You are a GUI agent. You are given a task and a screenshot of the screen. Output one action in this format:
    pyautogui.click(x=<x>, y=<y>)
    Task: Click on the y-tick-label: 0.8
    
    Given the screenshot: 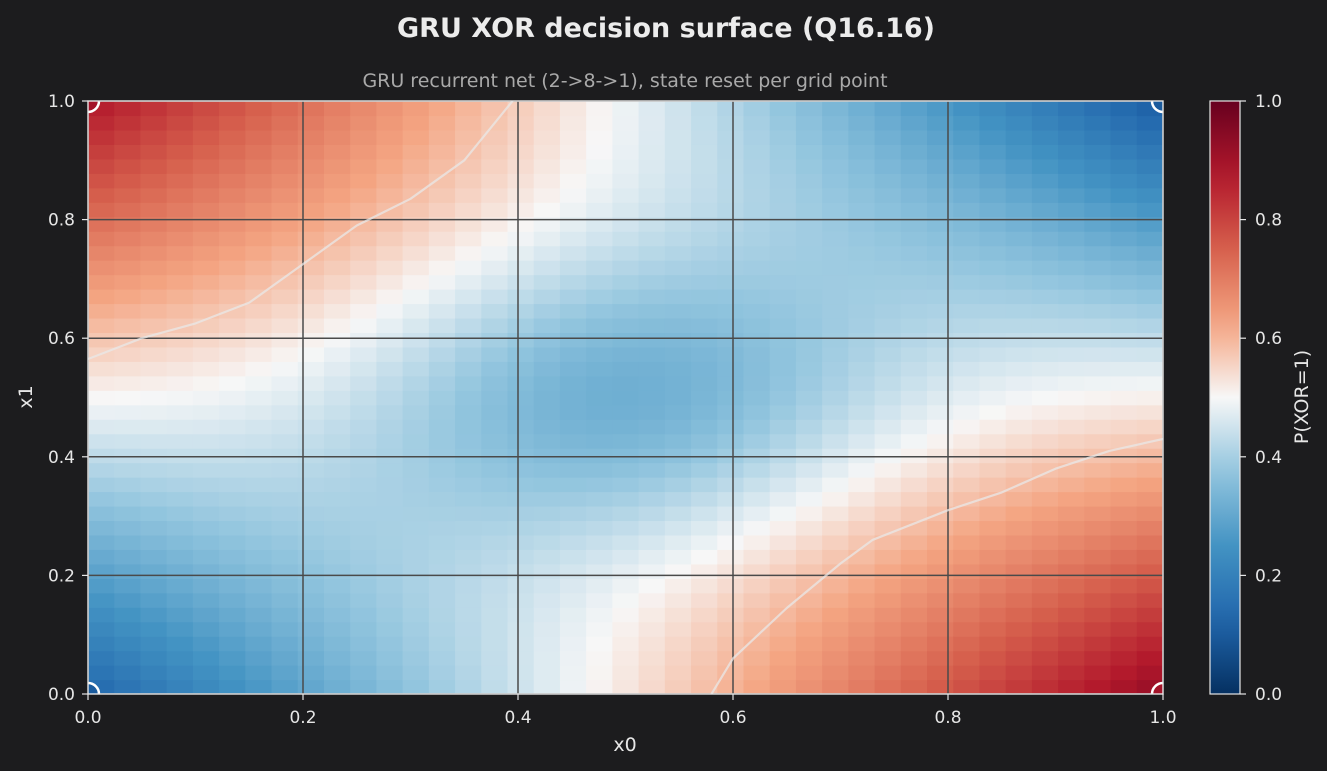 What is the action you would take?
    pyautogui.click(x=61, y=221)
    